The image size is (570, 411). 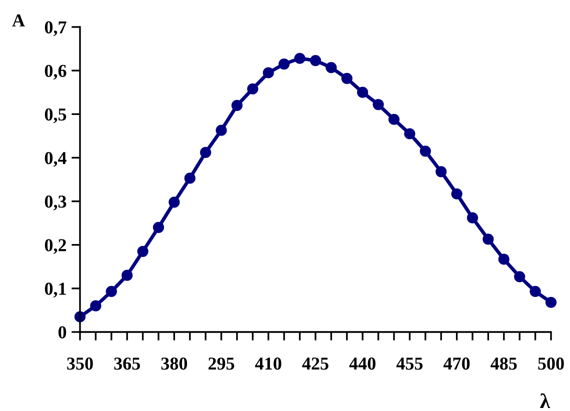 I want to click on x-axis-title: λ, so click(x=545, y=400).